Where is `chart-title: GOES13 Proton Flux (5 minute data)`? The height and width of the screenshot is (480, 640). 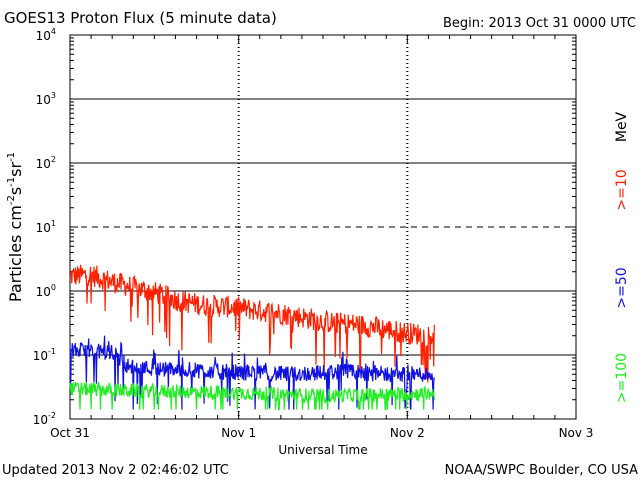 chart-title: GOES13 Proton Flux (5 minute data) is located at coordinates (140, 18).